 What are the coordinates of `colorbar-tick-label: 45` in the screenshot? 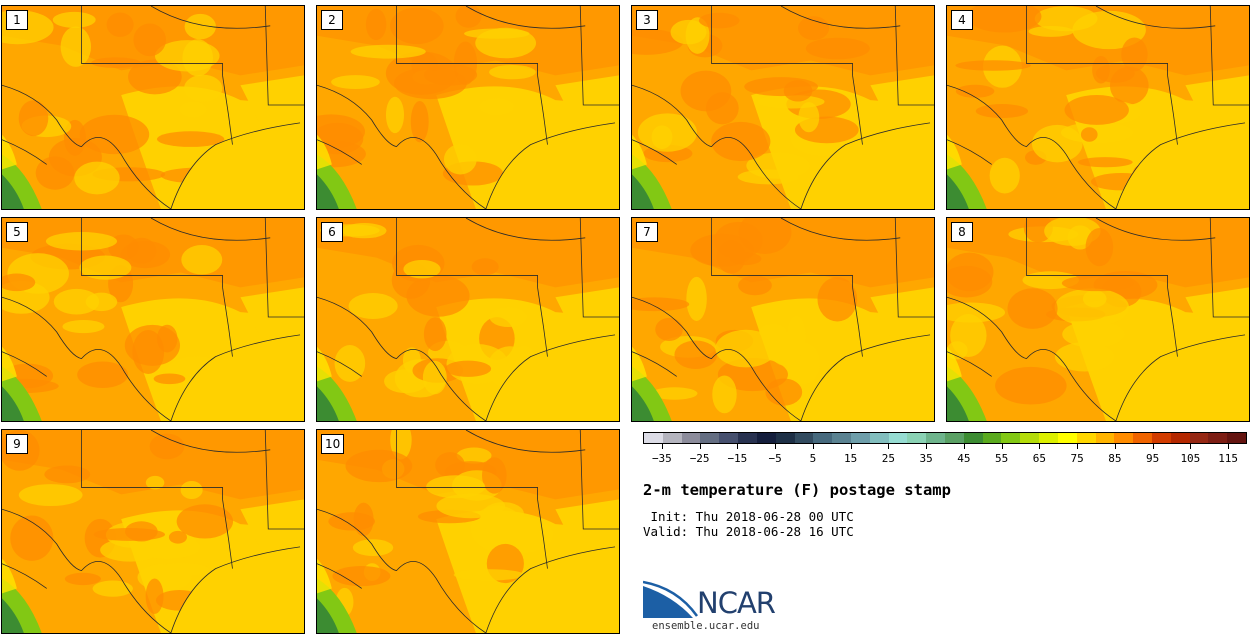 It's located at (964, 458).